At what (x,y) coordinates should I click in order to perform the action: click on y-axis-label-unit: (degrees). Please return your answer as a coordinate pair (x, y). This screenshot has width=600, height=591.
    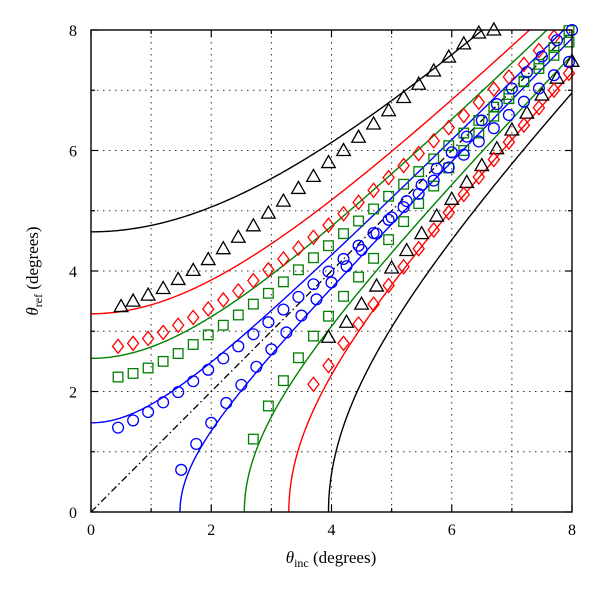
    Looking at the image, I should click on (32, 260).